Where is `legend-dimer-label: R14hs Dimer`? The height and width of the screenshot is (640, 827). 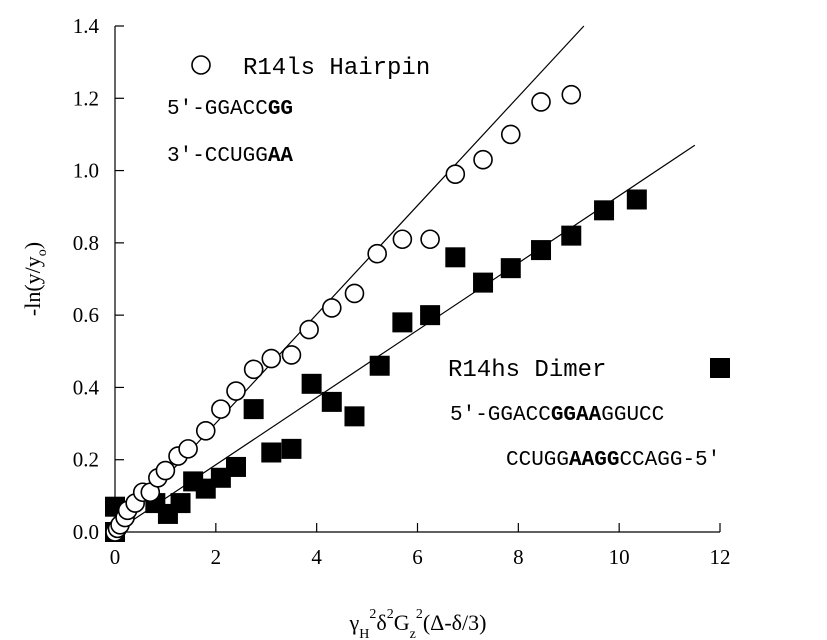 legend-dimer-label: R14hs Dimer is located at coordinates (527, 370).